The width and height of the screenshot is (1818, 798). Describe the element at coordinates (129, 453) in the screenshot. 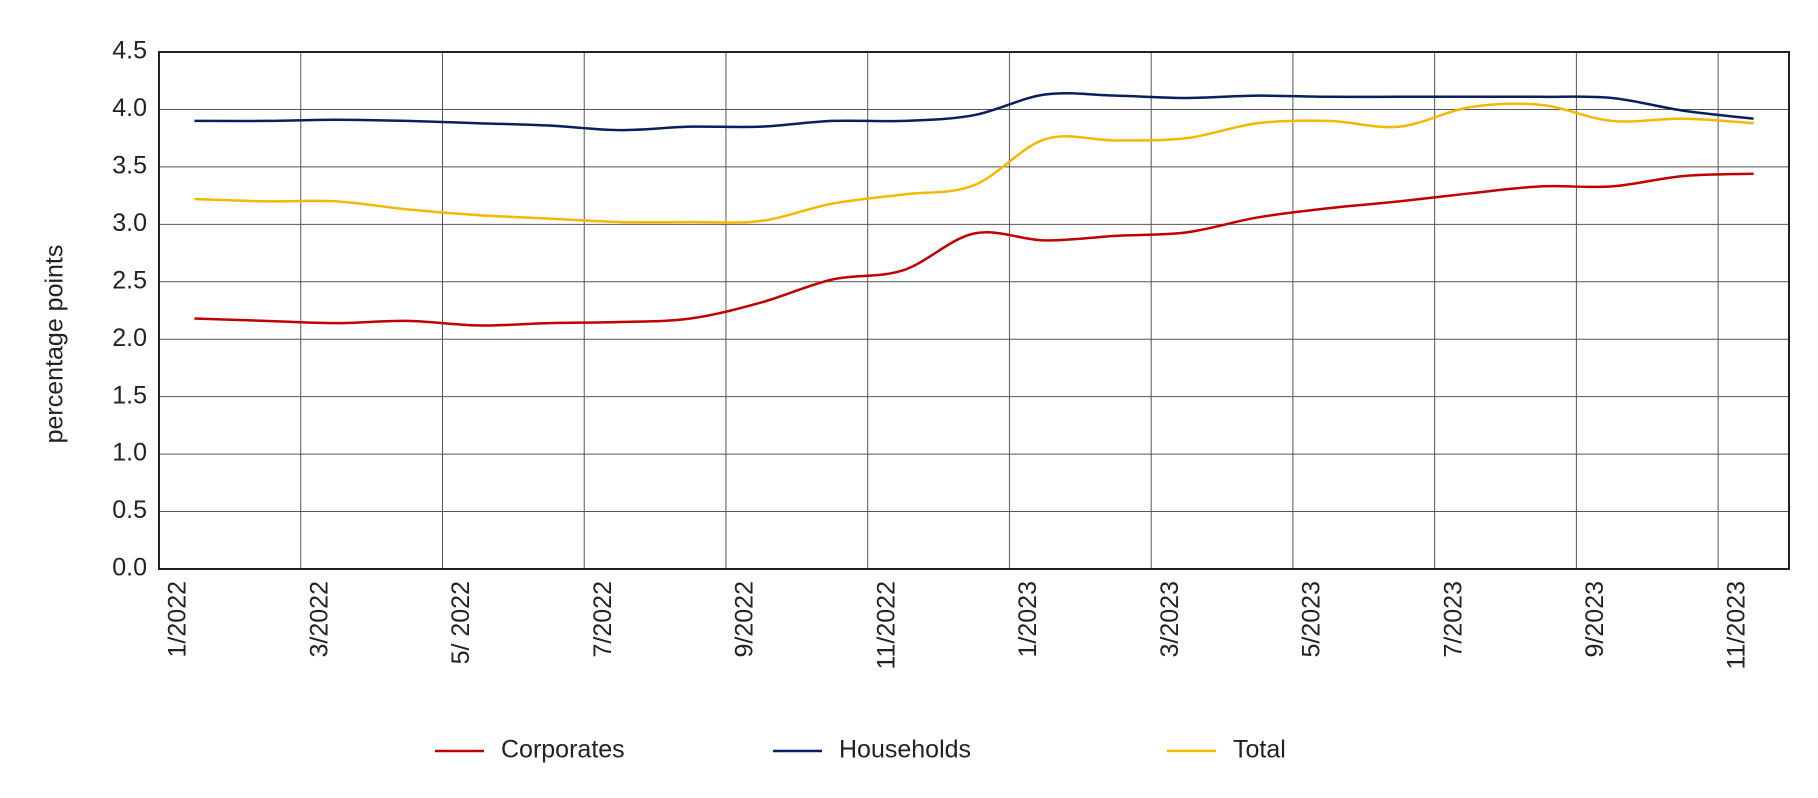

I see `y-tick-label: 1.0` at that location.